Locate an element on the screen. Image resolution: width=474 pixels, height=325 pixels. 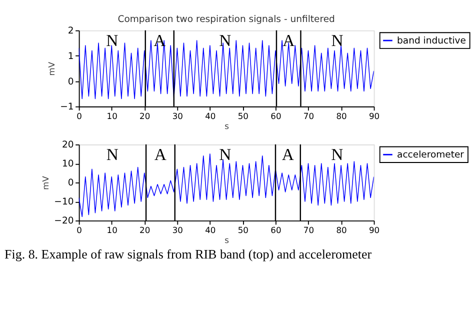
y-tick-label: 20 is located at coordinates (68, 145).